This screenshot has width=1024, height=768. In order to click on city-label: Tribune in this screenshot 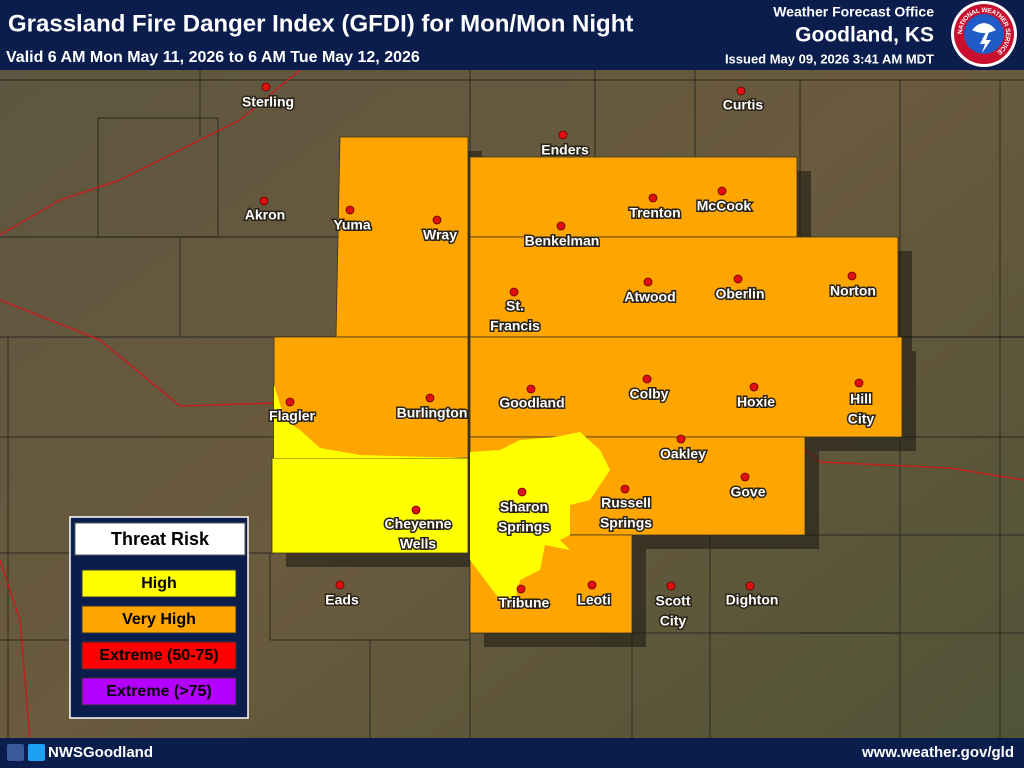, I will do `click(524, 603)`.